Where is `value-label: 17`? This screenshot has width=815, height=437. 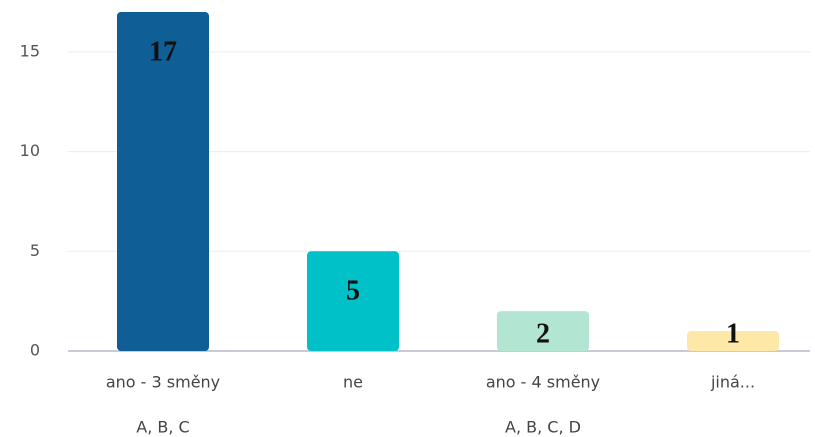 value-label: 17 is located at coordinates (163, 51).